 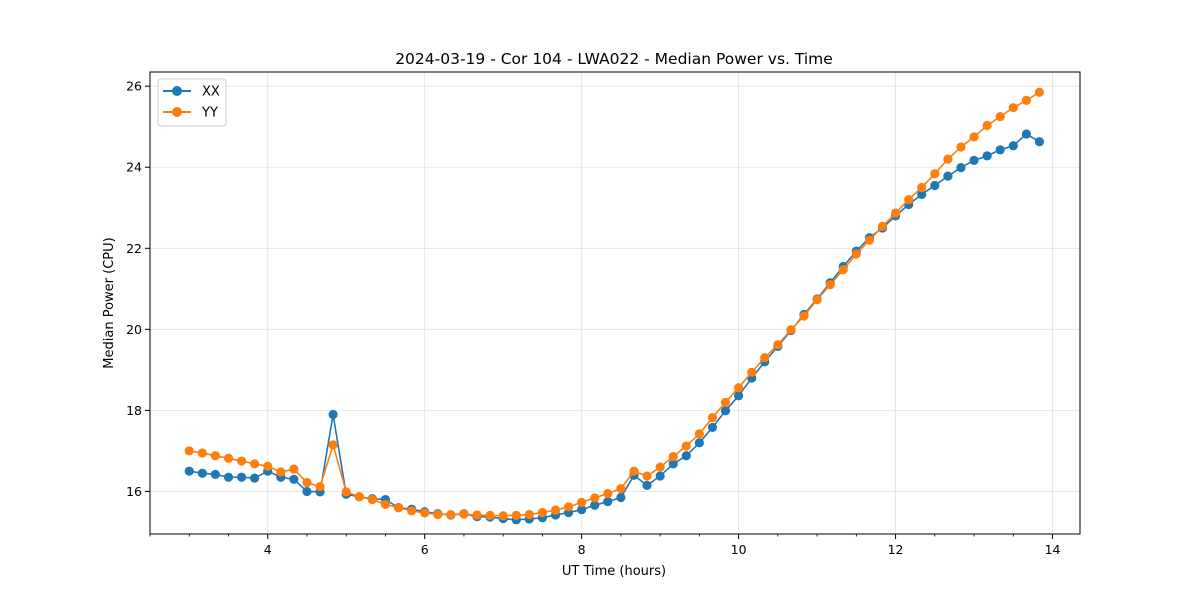 I want to click on y-tick-label: 26, so click(x=134, y=86).